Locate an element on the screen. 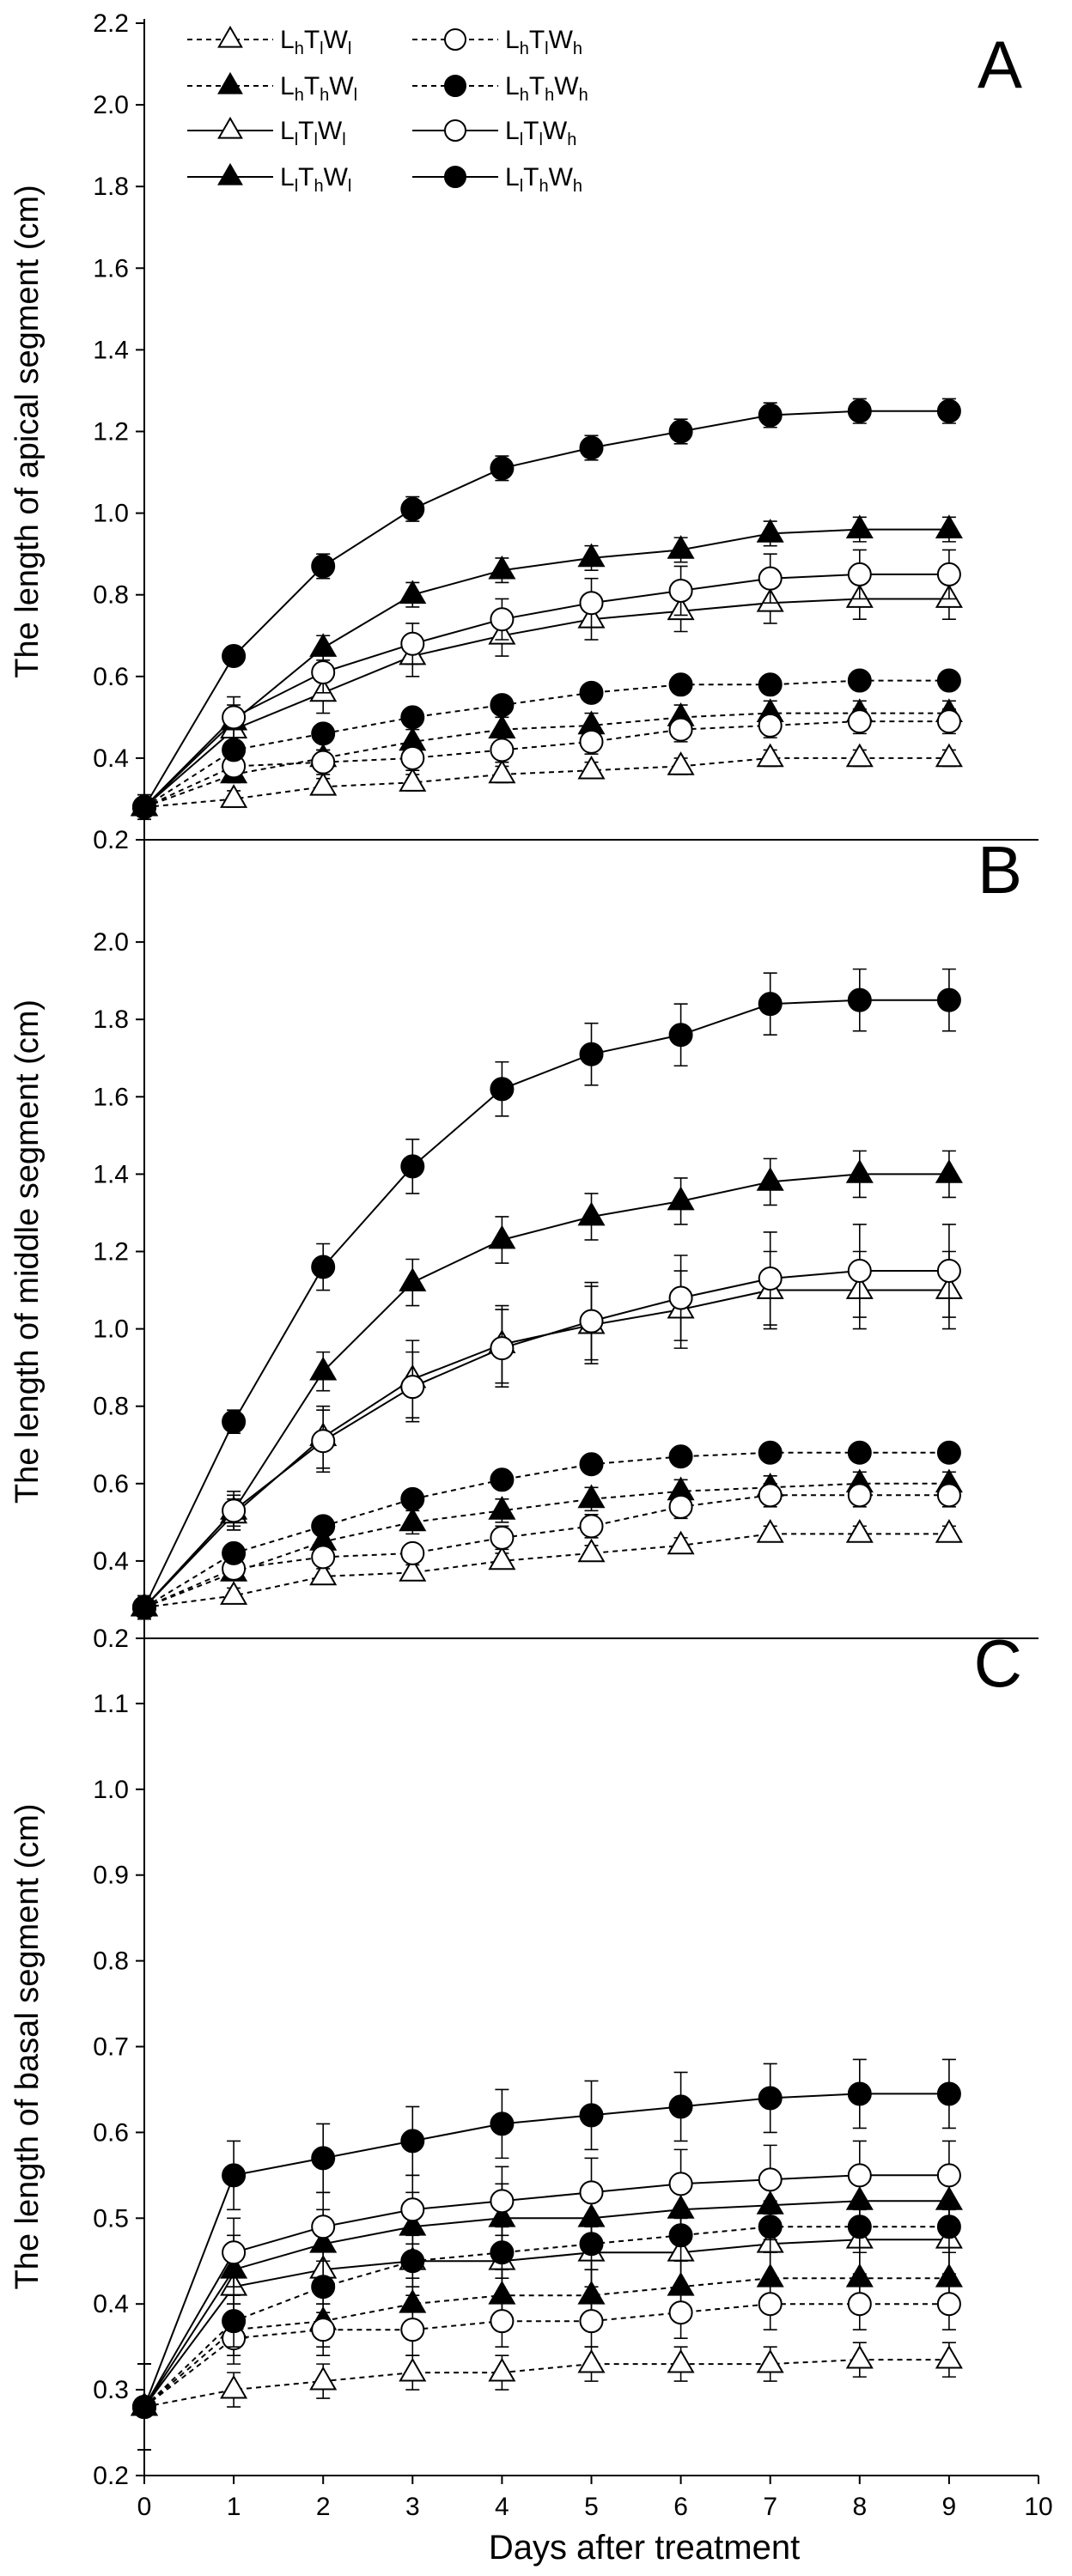 The image size is (1072, 2576). legend-item: LlThWl is located at coordinates (269, 179).